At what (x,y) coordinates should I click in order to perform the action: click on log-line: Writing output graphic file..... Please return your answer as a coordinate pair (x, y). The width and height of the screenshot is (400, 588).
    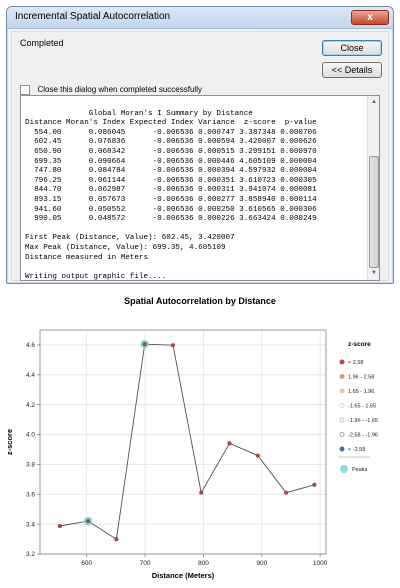
    Looking at the image, I should click on (96, 276).